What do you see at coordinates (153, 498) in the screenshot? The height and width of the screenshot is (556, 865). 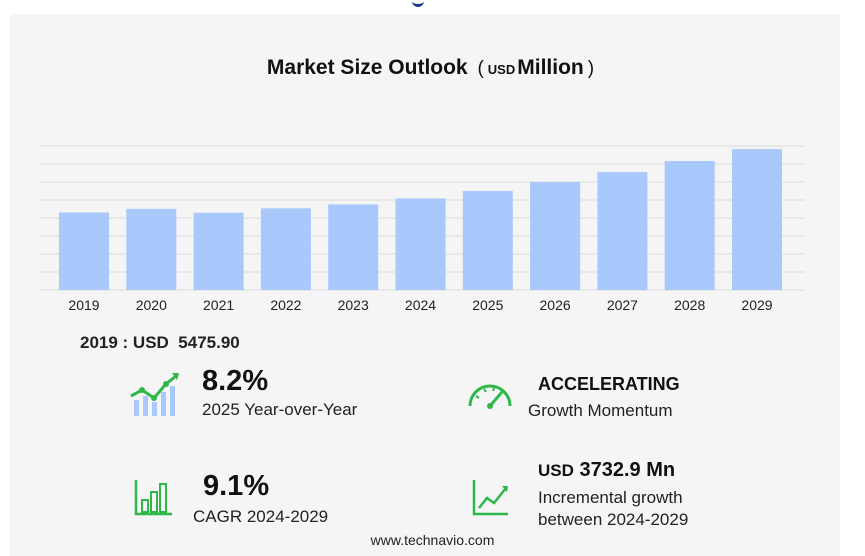 I see `bar-chart-icon` at bounding box center [153, 498].